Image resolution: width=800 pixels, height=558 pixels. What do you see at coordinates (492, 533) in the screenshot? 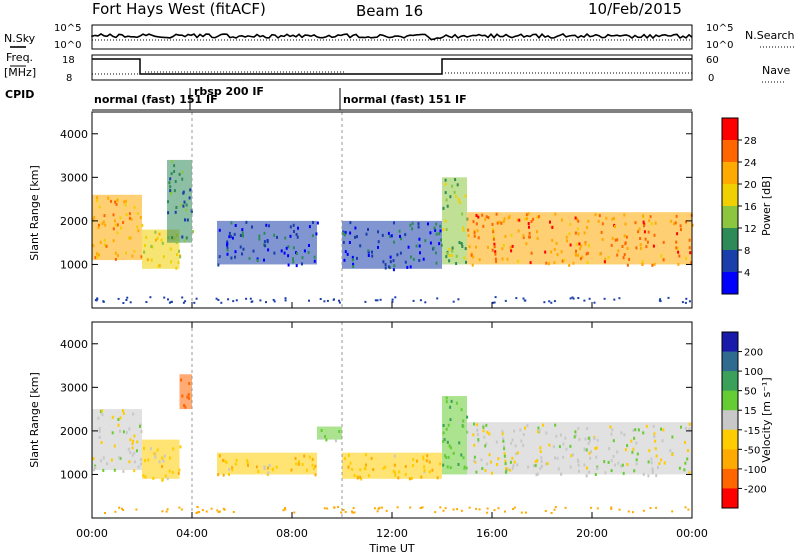
I see `x-tick-label-4: 16:00` at bounding box center [492, 533].